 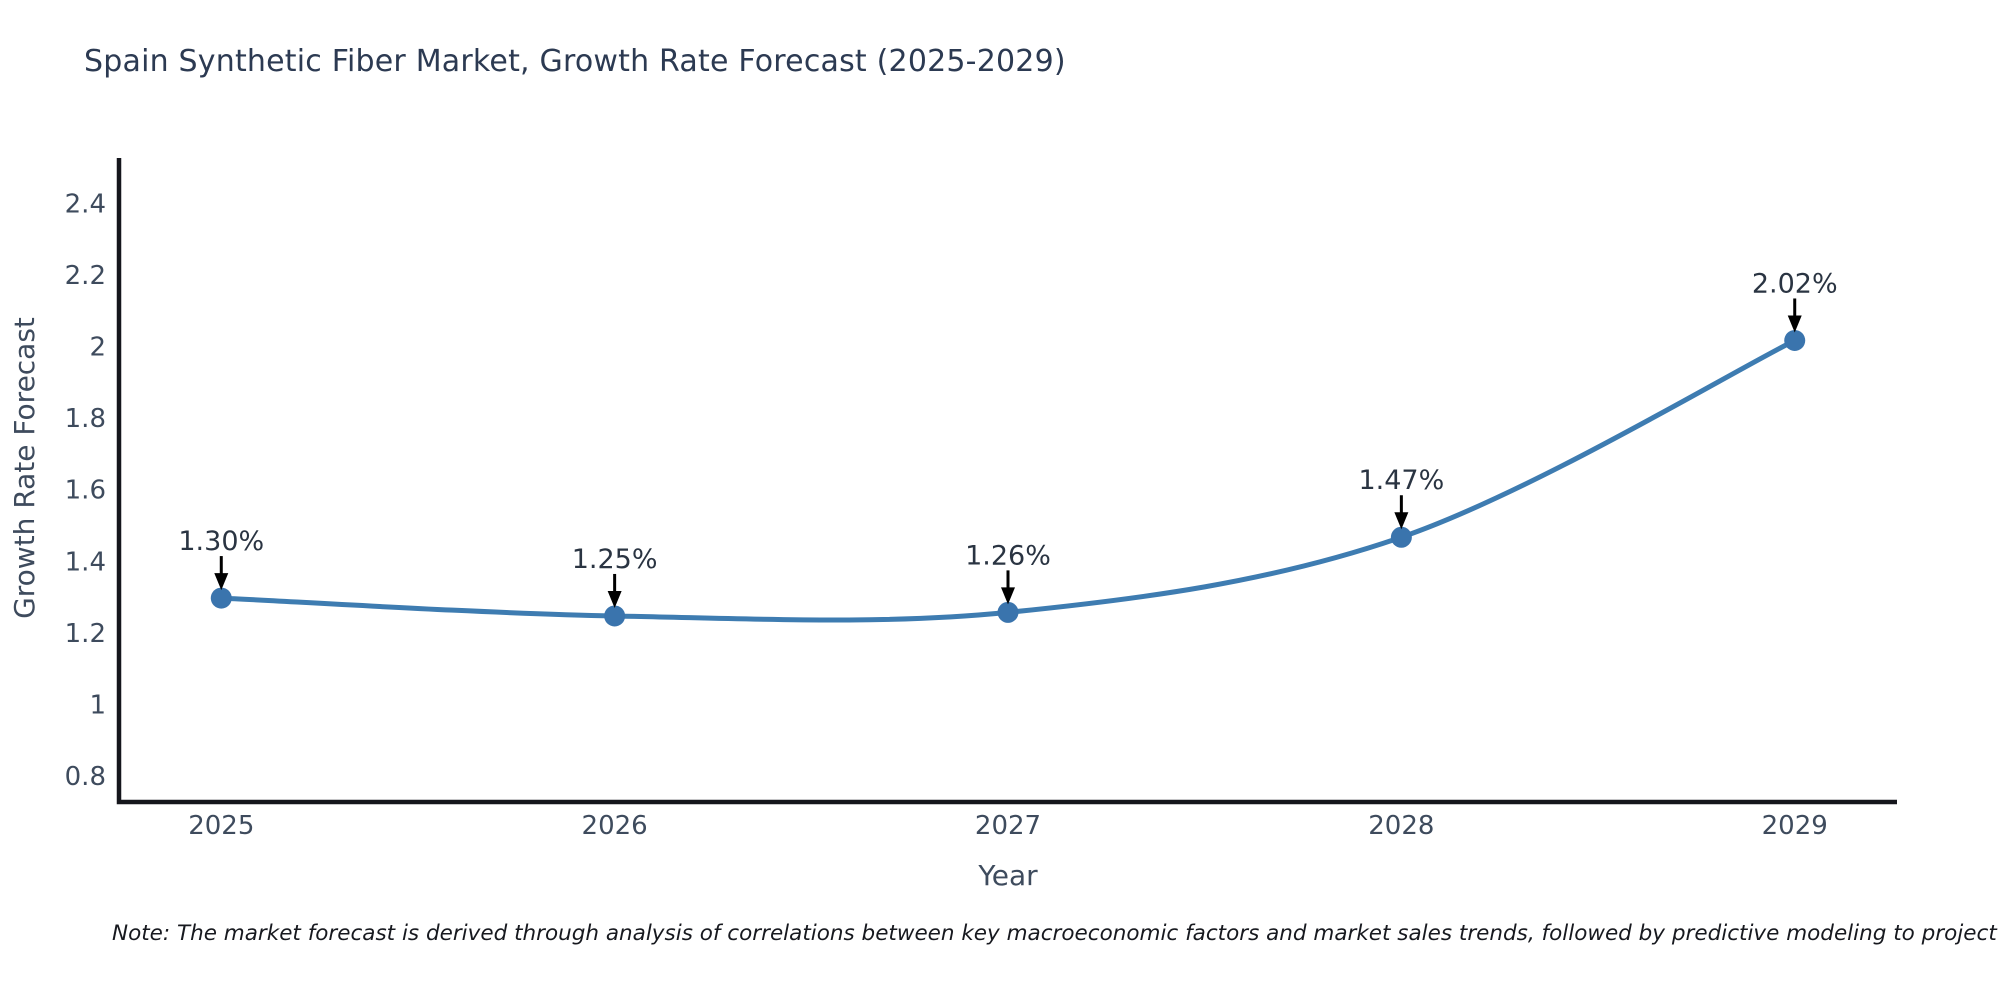 I want to click on y-tick-label: 0.8, so click(x=85, y=777).